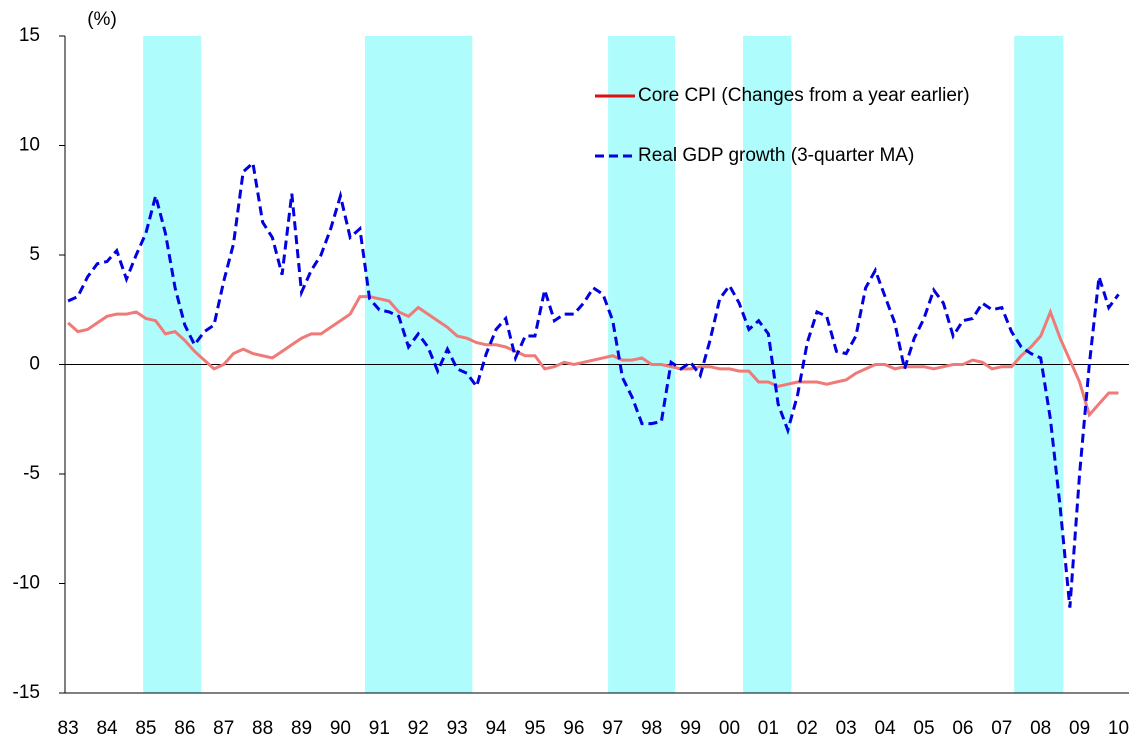 The height and width of the screenshot is (749, 1129). Describe the element at coordinates (29, 35) in the screenshot. I see `y-tick-label: 15` at that location.